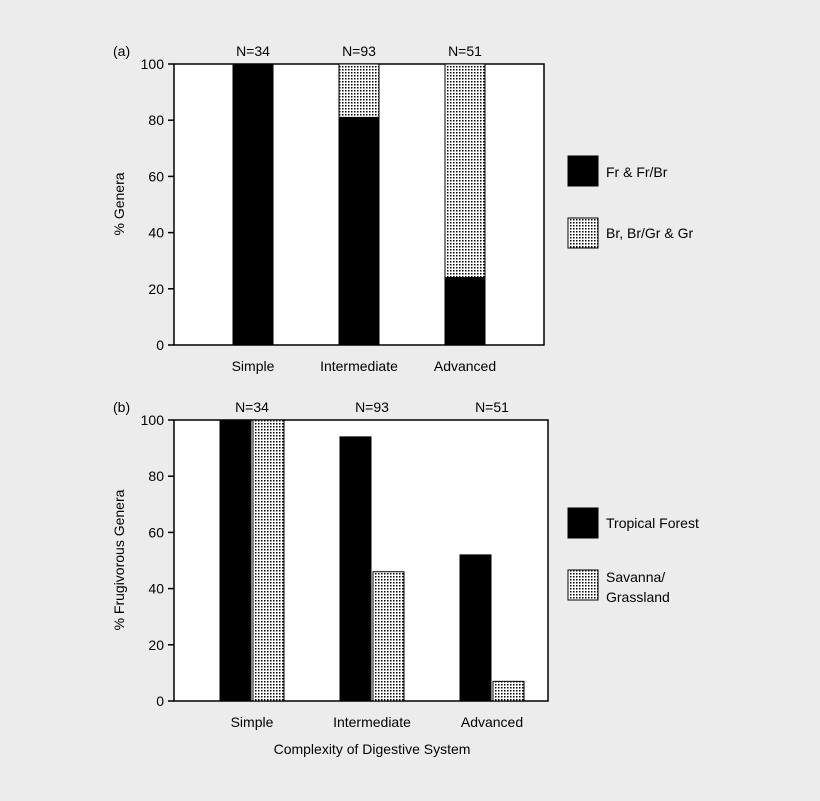 Image resolution: width=820 pixels, height=801 pixels. What do you see at coordinates (359, 231) in the screenshot?
I see `panel-a-bar-intermediate-solid` at bounding box center [359, 231].